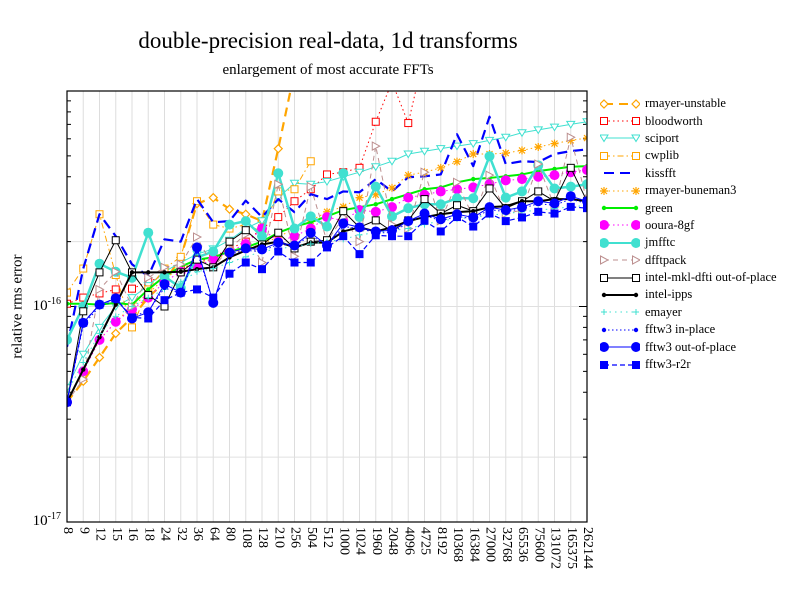 The height and width of the screenshot is (612, 792). What do you see at coordinates (660, 242) in the screenshot?
I see `legend-label: jmfftc` at bounding box center [660, 242].